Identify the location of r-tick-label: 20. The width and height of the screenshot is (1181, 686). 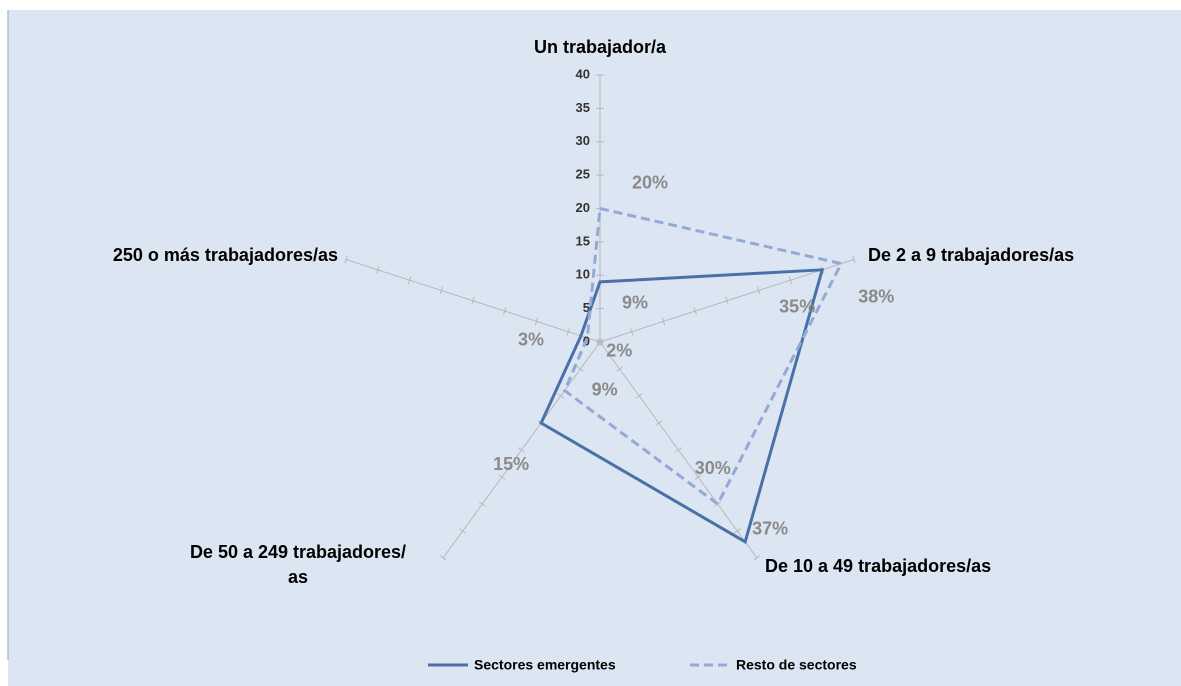
(583, 207).